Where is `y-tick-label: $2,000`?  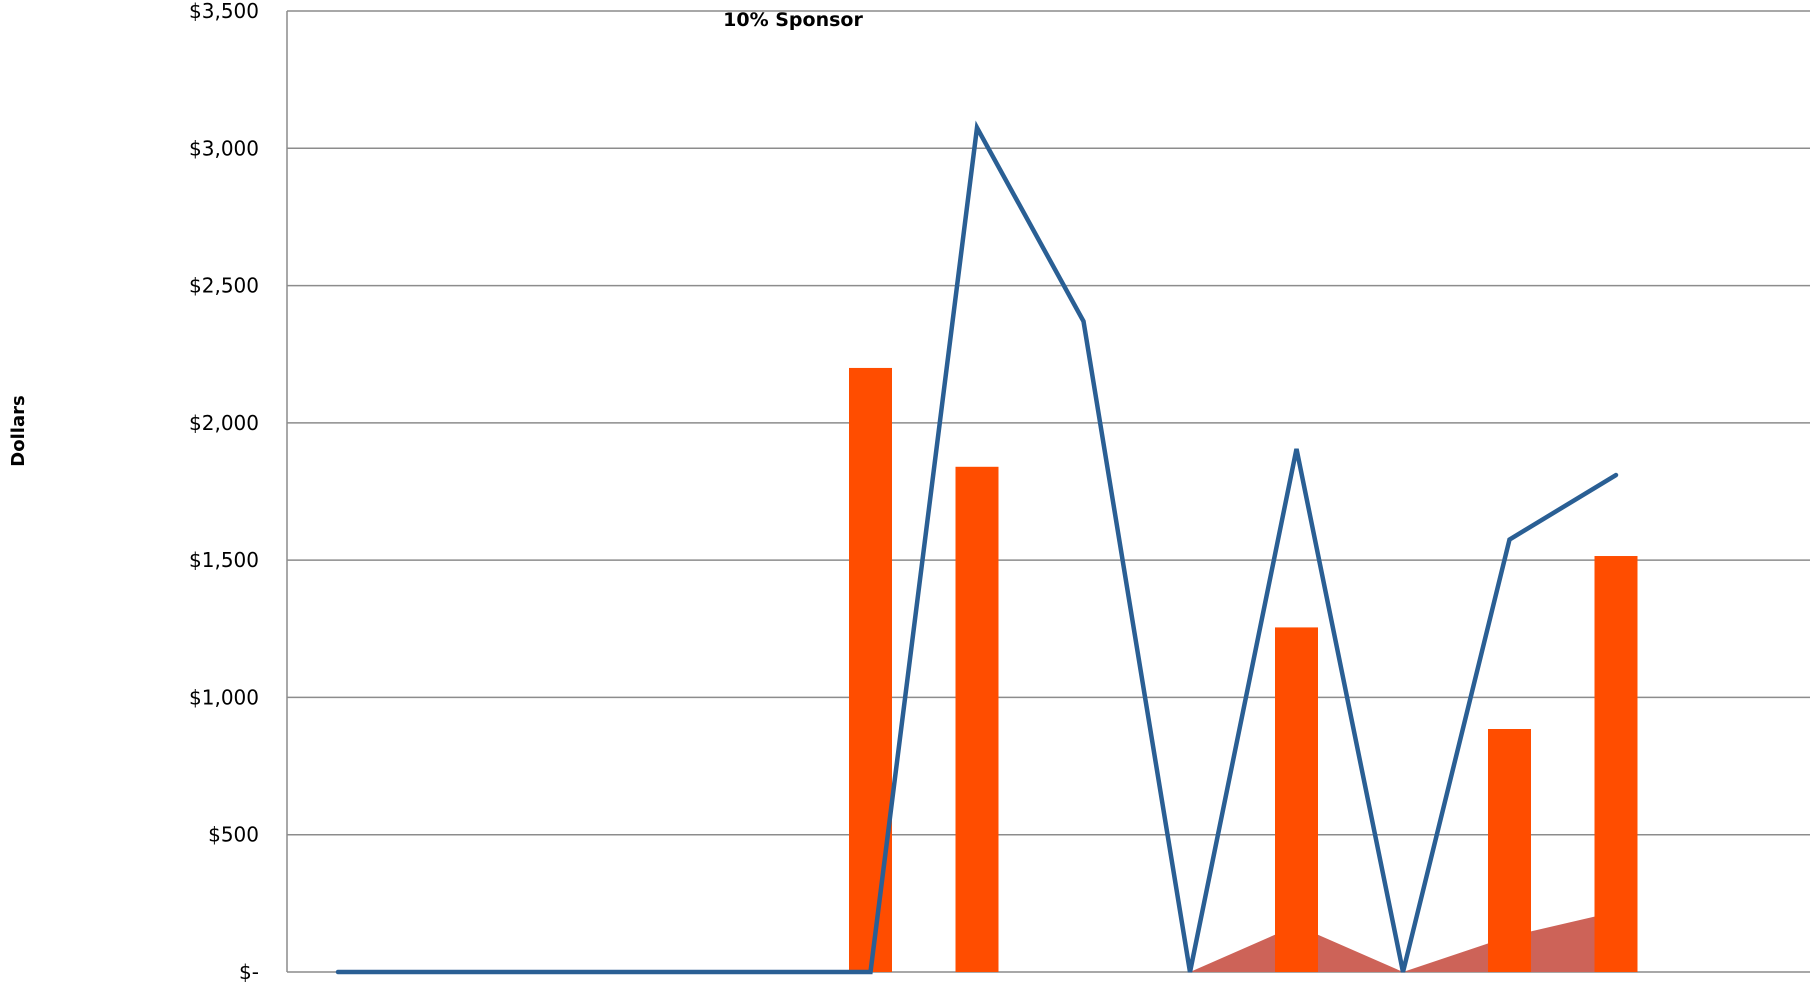 y-tick-label: $2,000 is located at coordinates (224, 423).